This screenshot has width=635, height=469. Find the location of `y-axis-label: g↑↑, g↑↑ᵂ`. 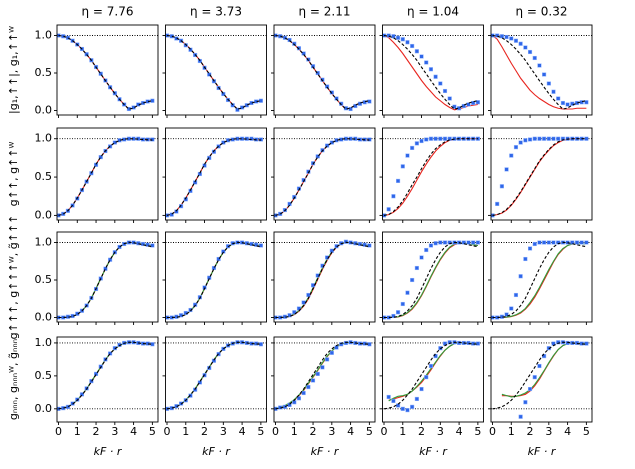

y-axis-label: g↑↑, g↑↑ᵂ is located at coordinates (13, 174).